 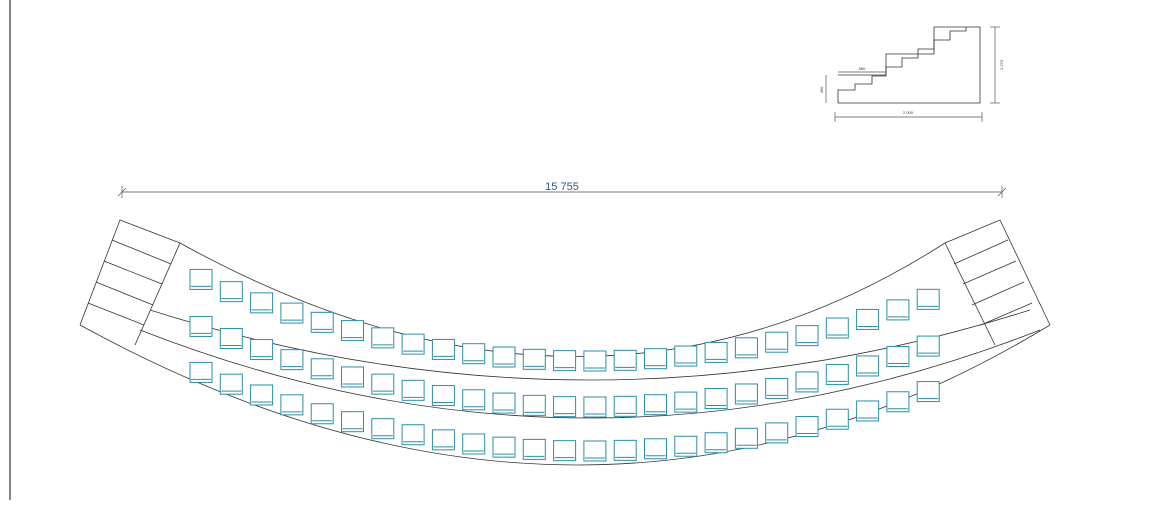 I want to click on dimension-label: 15 755, so click(x=562, y=187).